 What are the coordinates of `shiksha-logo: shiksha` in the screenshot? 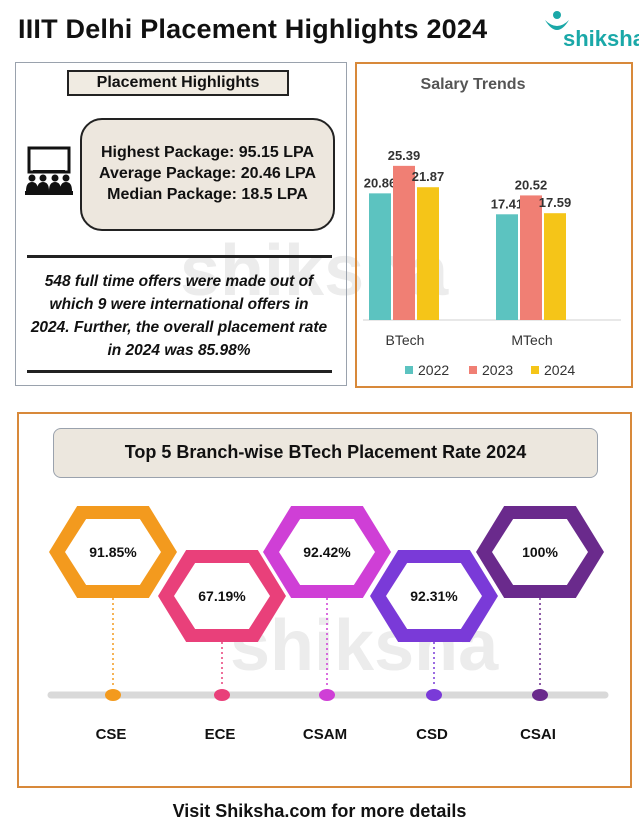 It's located at (591, 32).